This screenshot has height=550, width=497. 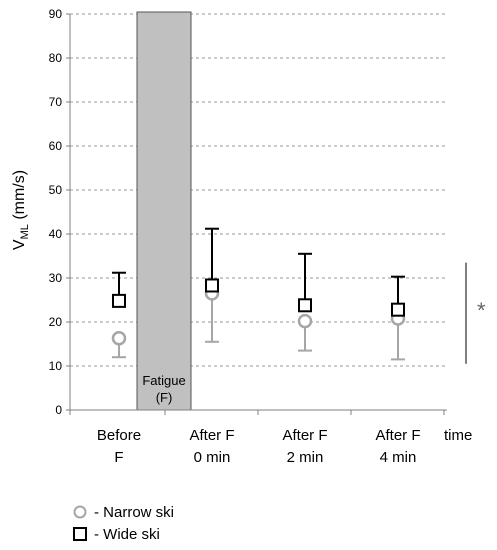 What do you see at coordinates (212, 457) in the screenshot?
I see `x-tick-label: 0 min` at bounding box center [212, 457].